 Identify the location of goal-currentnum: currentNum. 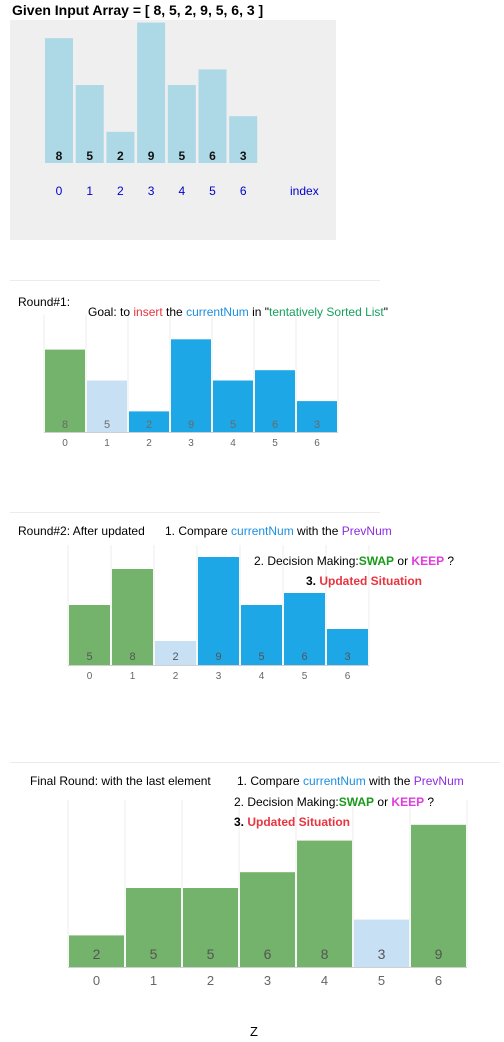
(217, 312).